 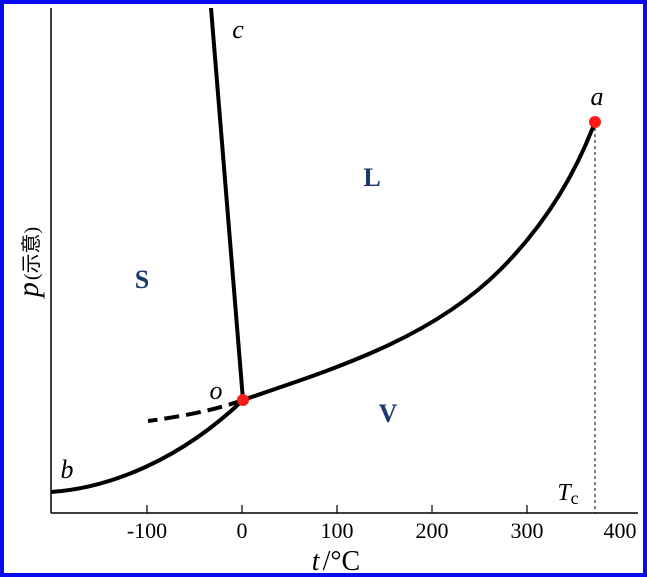 What do you see at coordinates (371, 177) in the screenshot?
I see `region-label-liquid: L` at bounding box center [371, 177].